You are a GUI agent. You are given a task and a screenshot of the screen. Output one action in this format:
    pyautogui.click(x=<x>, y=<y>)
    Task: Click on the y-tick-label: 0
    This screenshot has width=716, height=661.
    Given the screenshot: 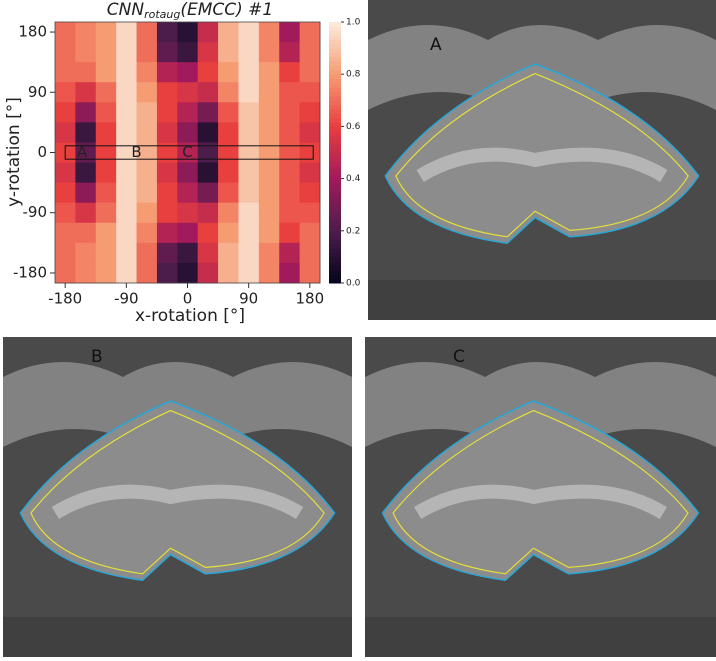 What is the action you would take?
    pyautogui.click(x=42, y=152)
    